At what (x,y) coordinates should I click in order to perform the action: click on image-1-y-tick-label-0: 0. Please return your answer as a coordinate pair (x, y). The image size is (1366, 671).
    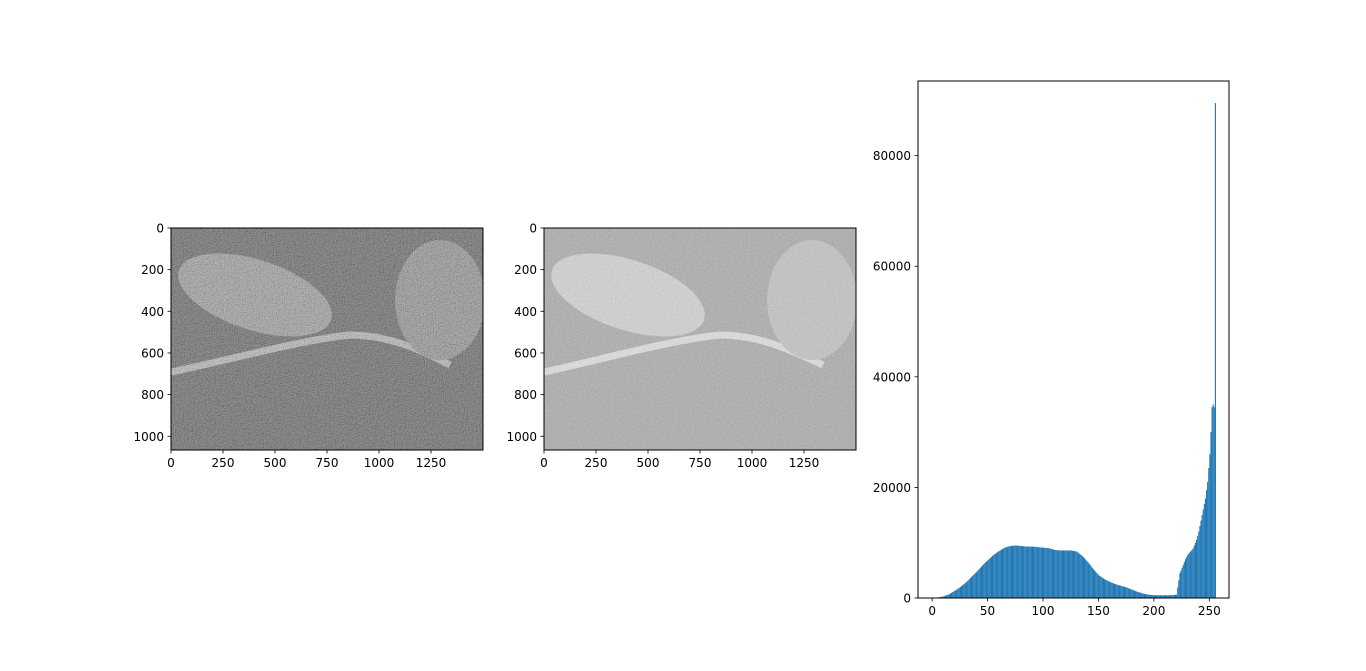
    Looking at the image, I should click on (160, 229).